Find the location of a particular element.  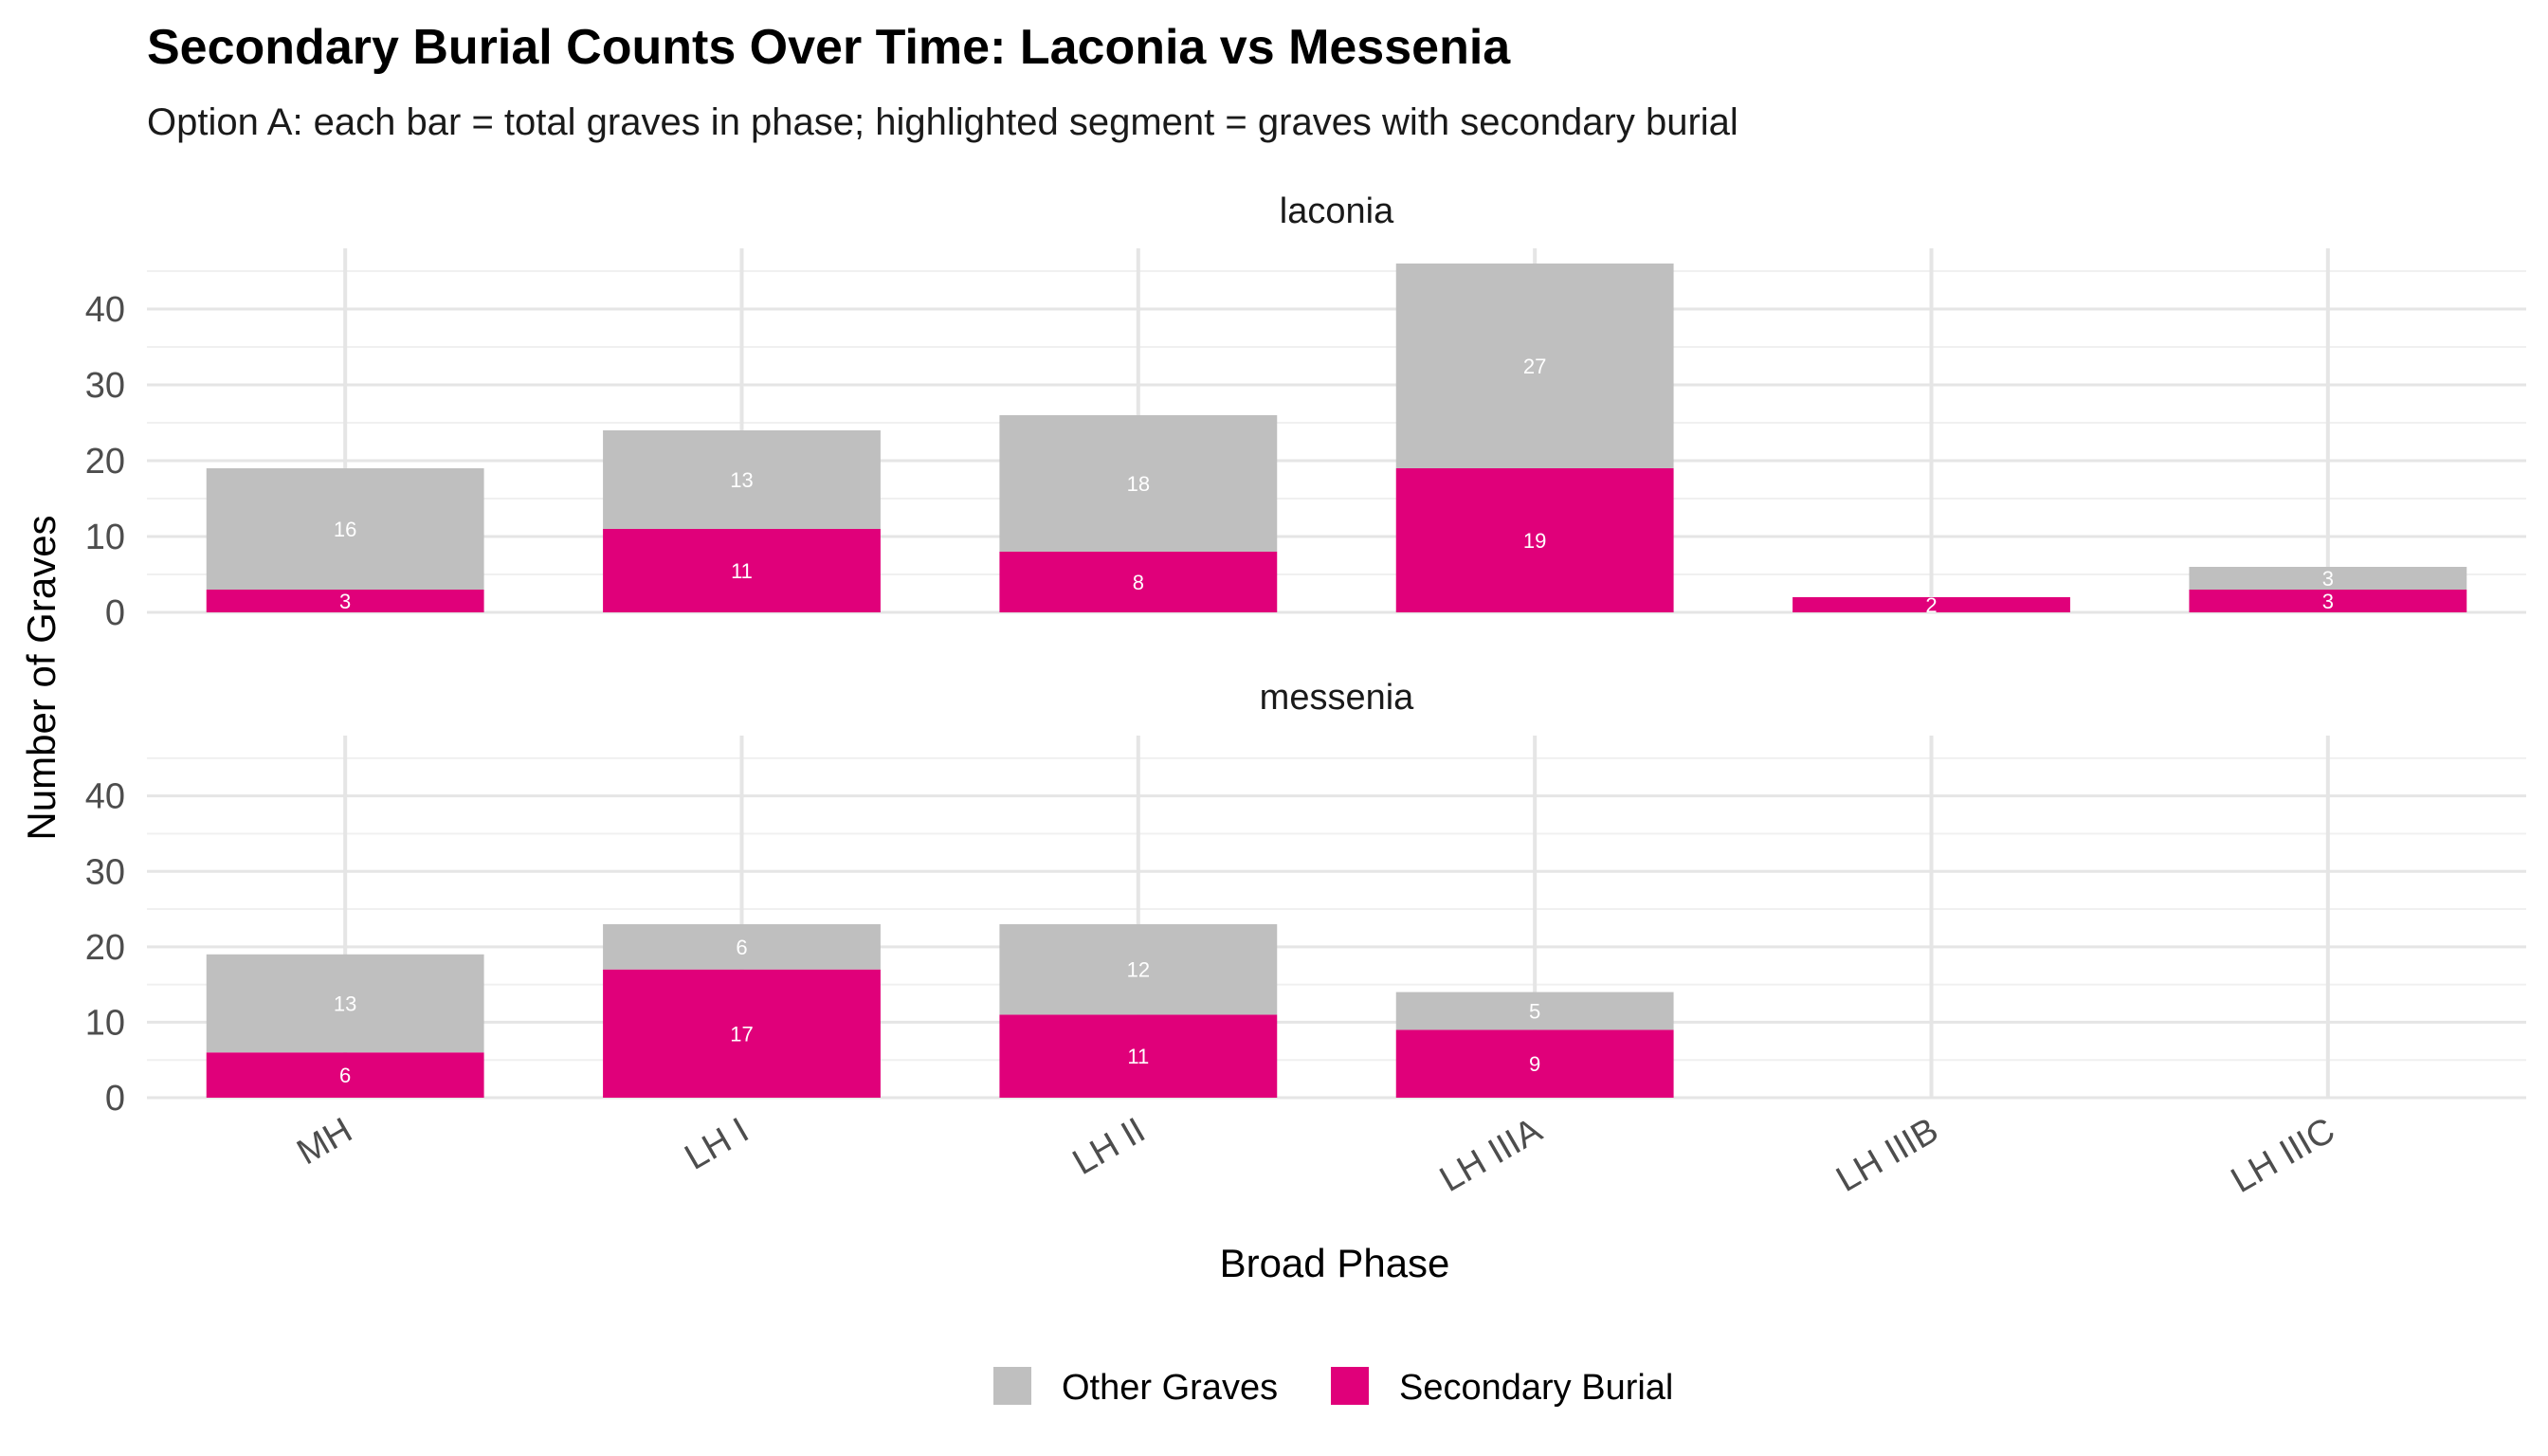

x-tick-label-lh-iiic: LH IIIC is located at coordinates (2283, 1155).